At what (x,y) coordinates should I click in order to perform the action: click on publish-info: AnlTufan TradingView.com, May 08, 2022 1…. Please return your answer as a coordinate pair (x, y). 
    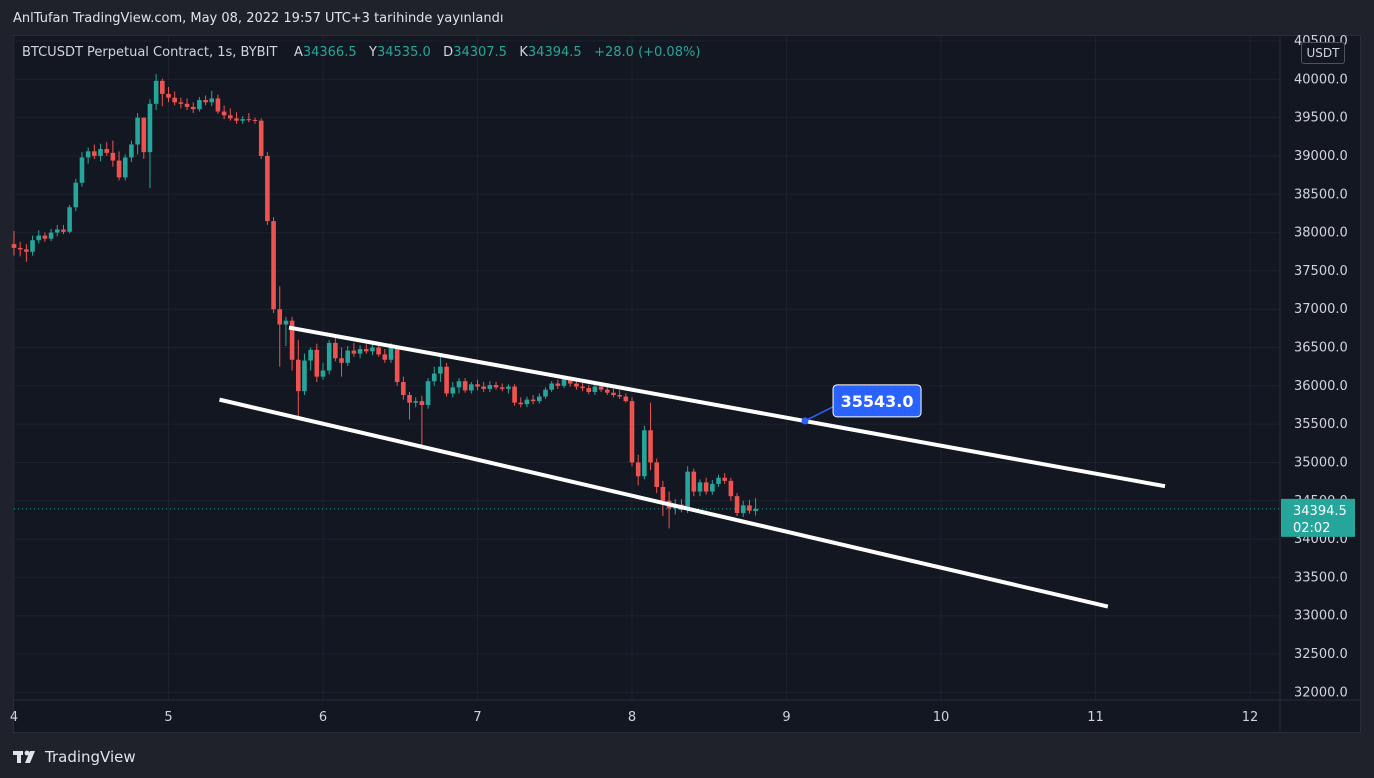
    Looking at the image, I should click on (258, 18).